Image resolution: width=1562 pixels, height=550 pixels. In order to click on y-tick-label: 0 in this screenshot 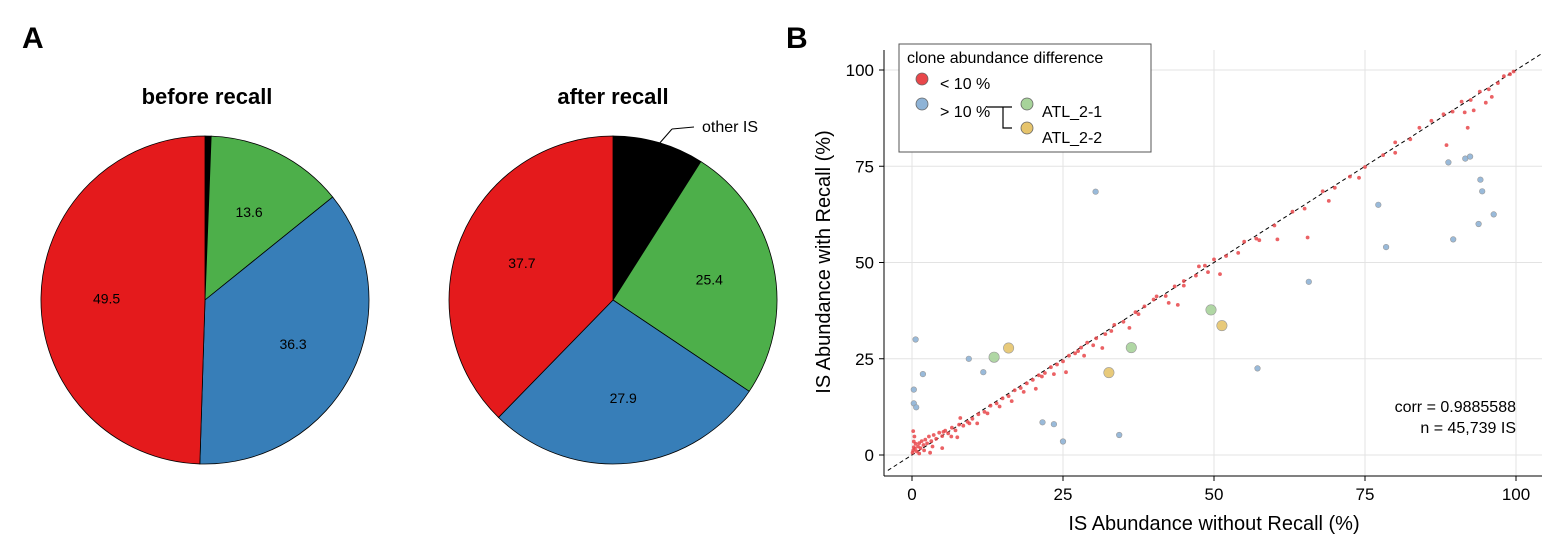, I will do `click(869, 455)`.